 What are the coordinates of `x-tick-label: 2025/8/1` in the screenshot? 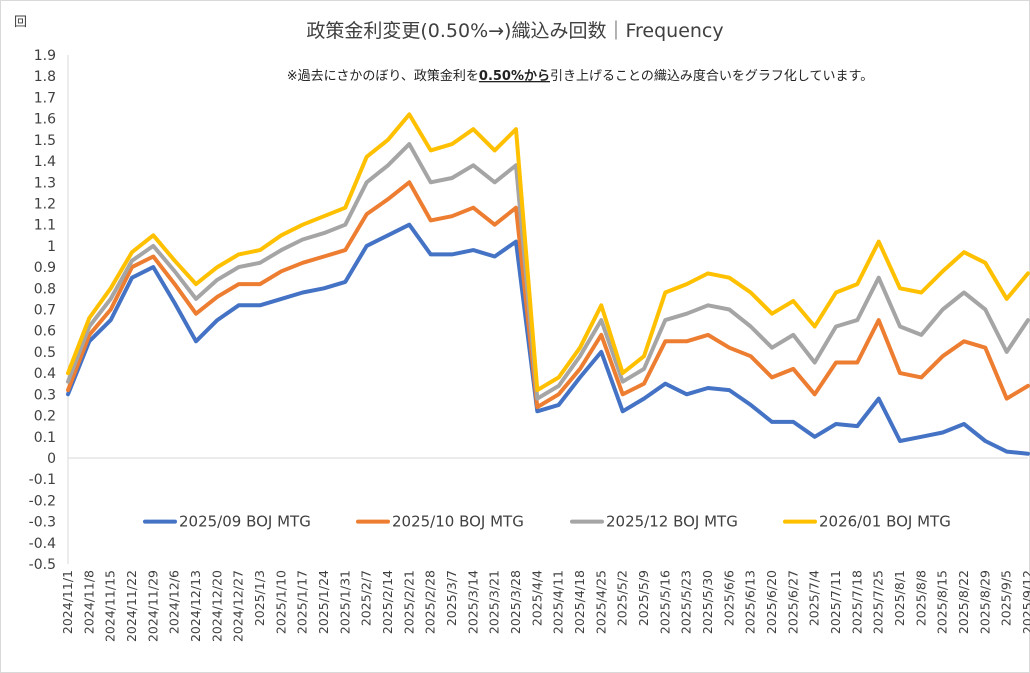 It's located at (899, 598).